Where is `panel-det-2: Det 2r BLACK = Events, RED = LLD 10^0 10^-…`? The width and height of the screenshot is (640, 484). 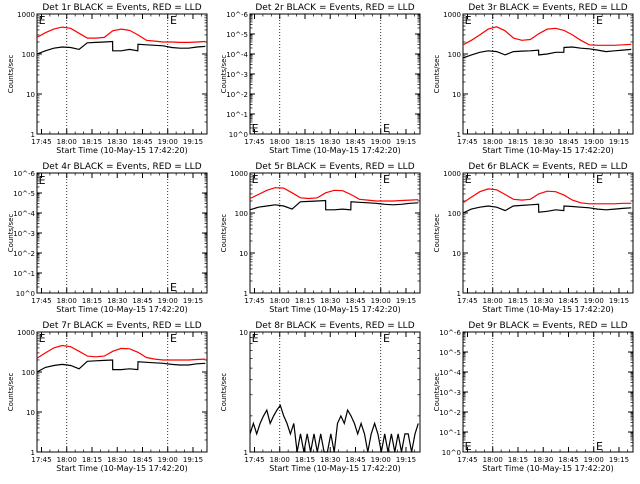
panel-det-2: Det 2r BLACK = Events, RED = LLD 10^0 10^-… is located at coordinates (320, 79).